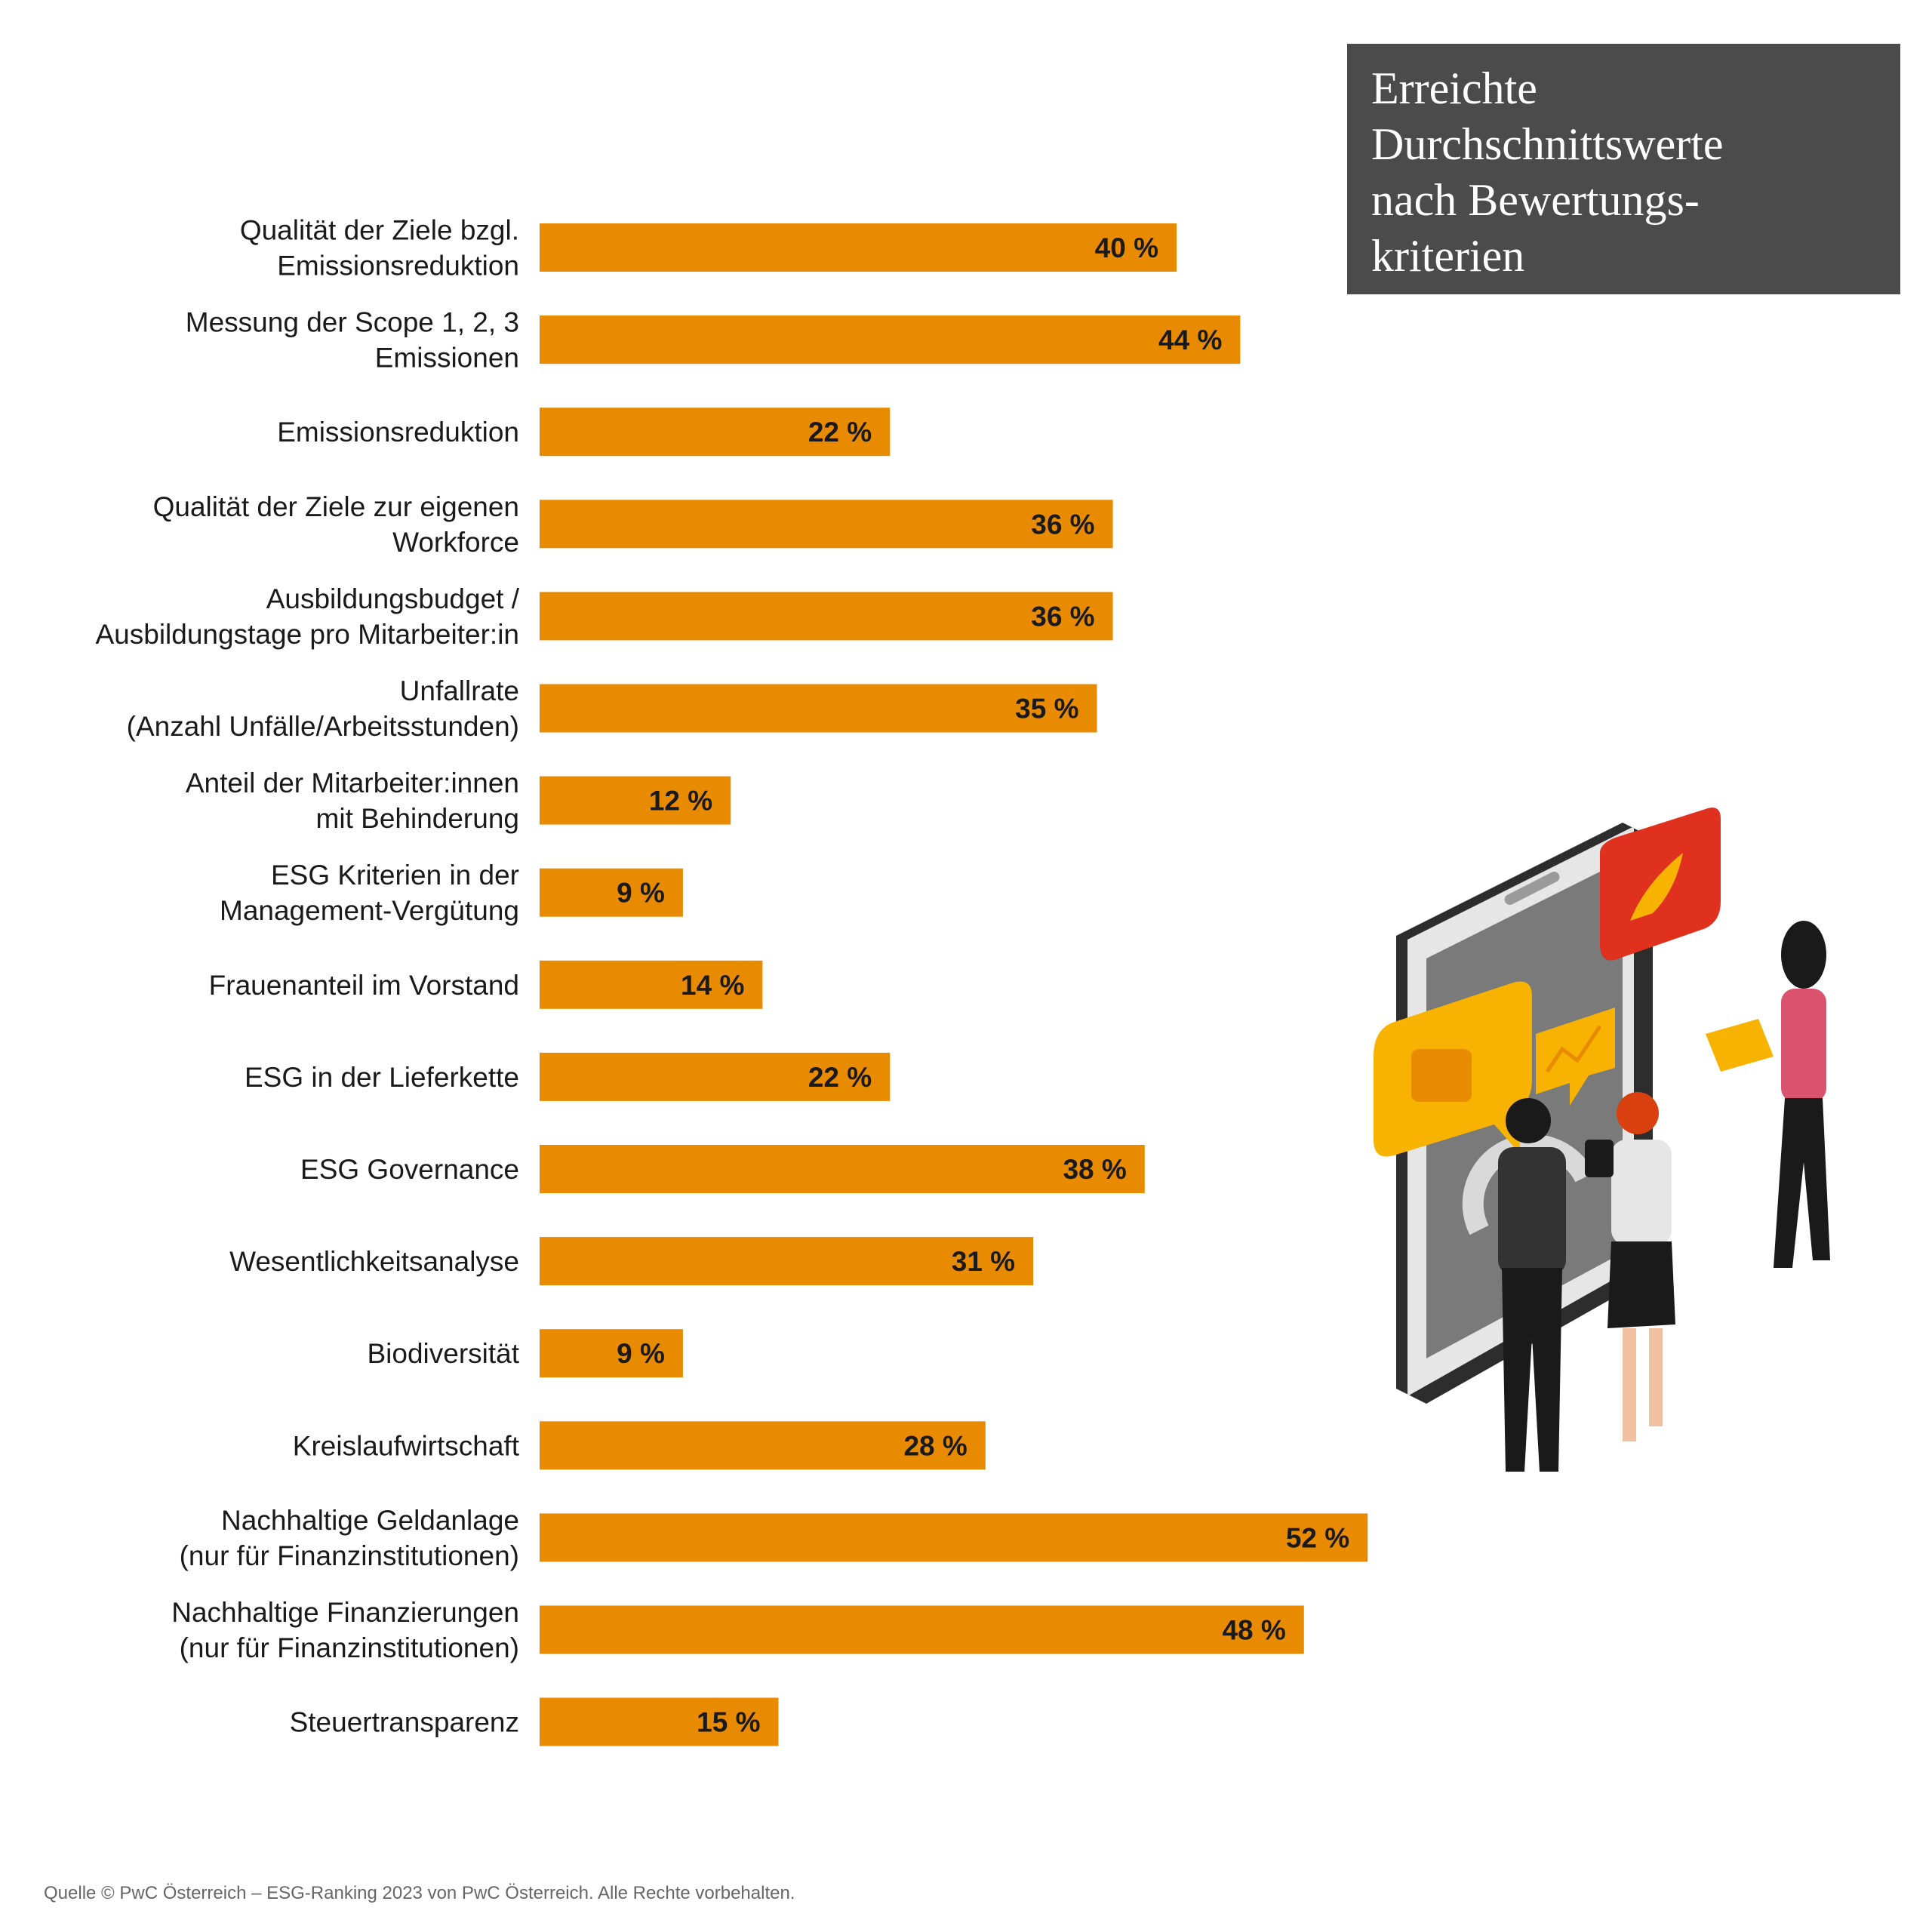 Image resolution: width=1932 pixels, height=1932 pixels. I want to click on category-label-2-line-2: Emissionen, so click(447, 358).